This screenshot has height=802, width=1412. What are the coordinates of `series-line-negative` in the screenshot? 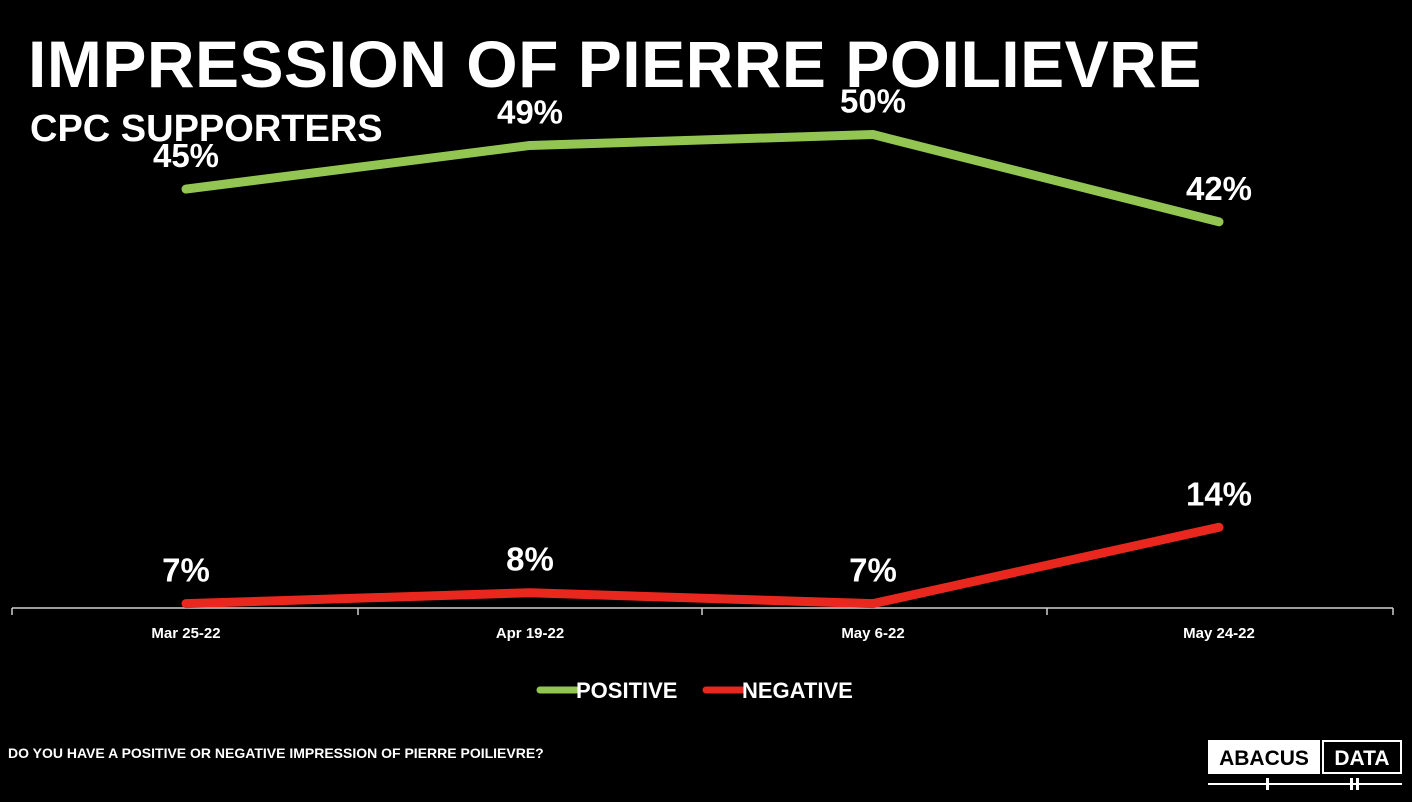 It's located at (702, 565).